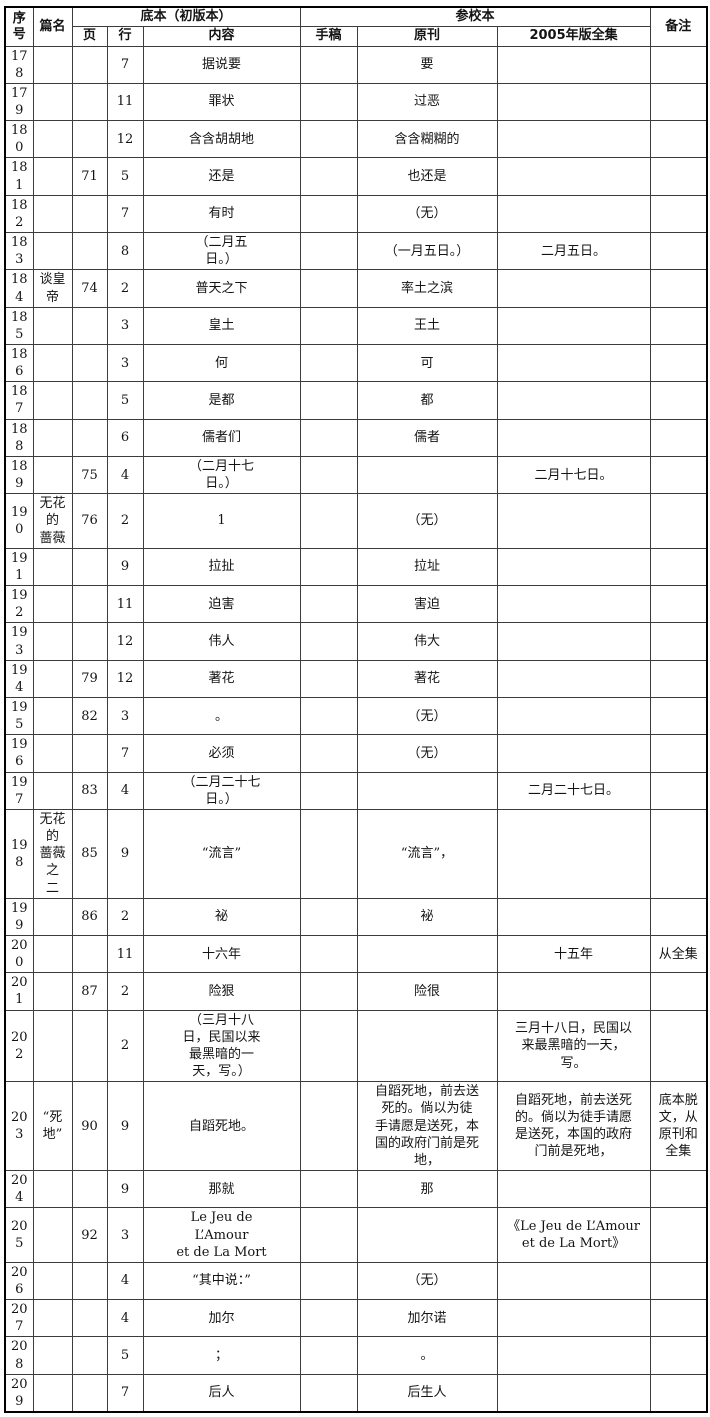  What do you see at coordinates (125, 400) in the screenshot?
I see `cell-line: 5` at bounding box center [125, 400].